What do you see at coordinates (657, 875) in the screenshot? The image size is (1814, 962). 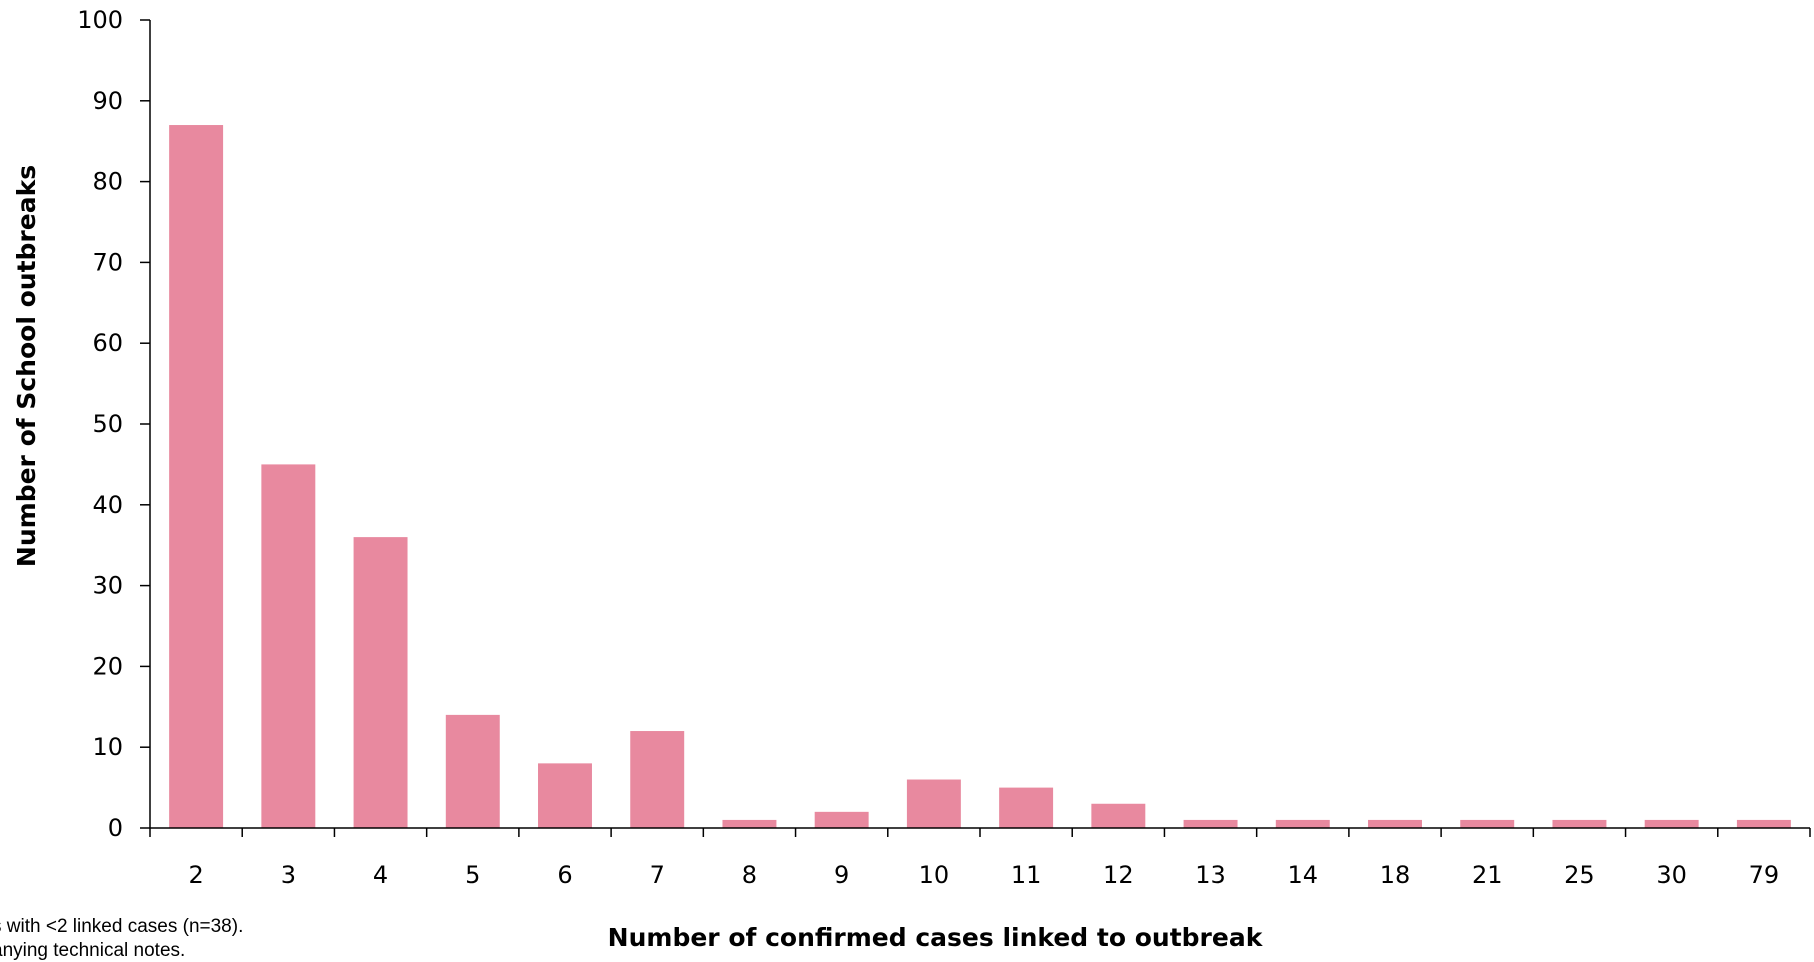 I see `x-tick-label: 7` at bounding box center [657, 875].